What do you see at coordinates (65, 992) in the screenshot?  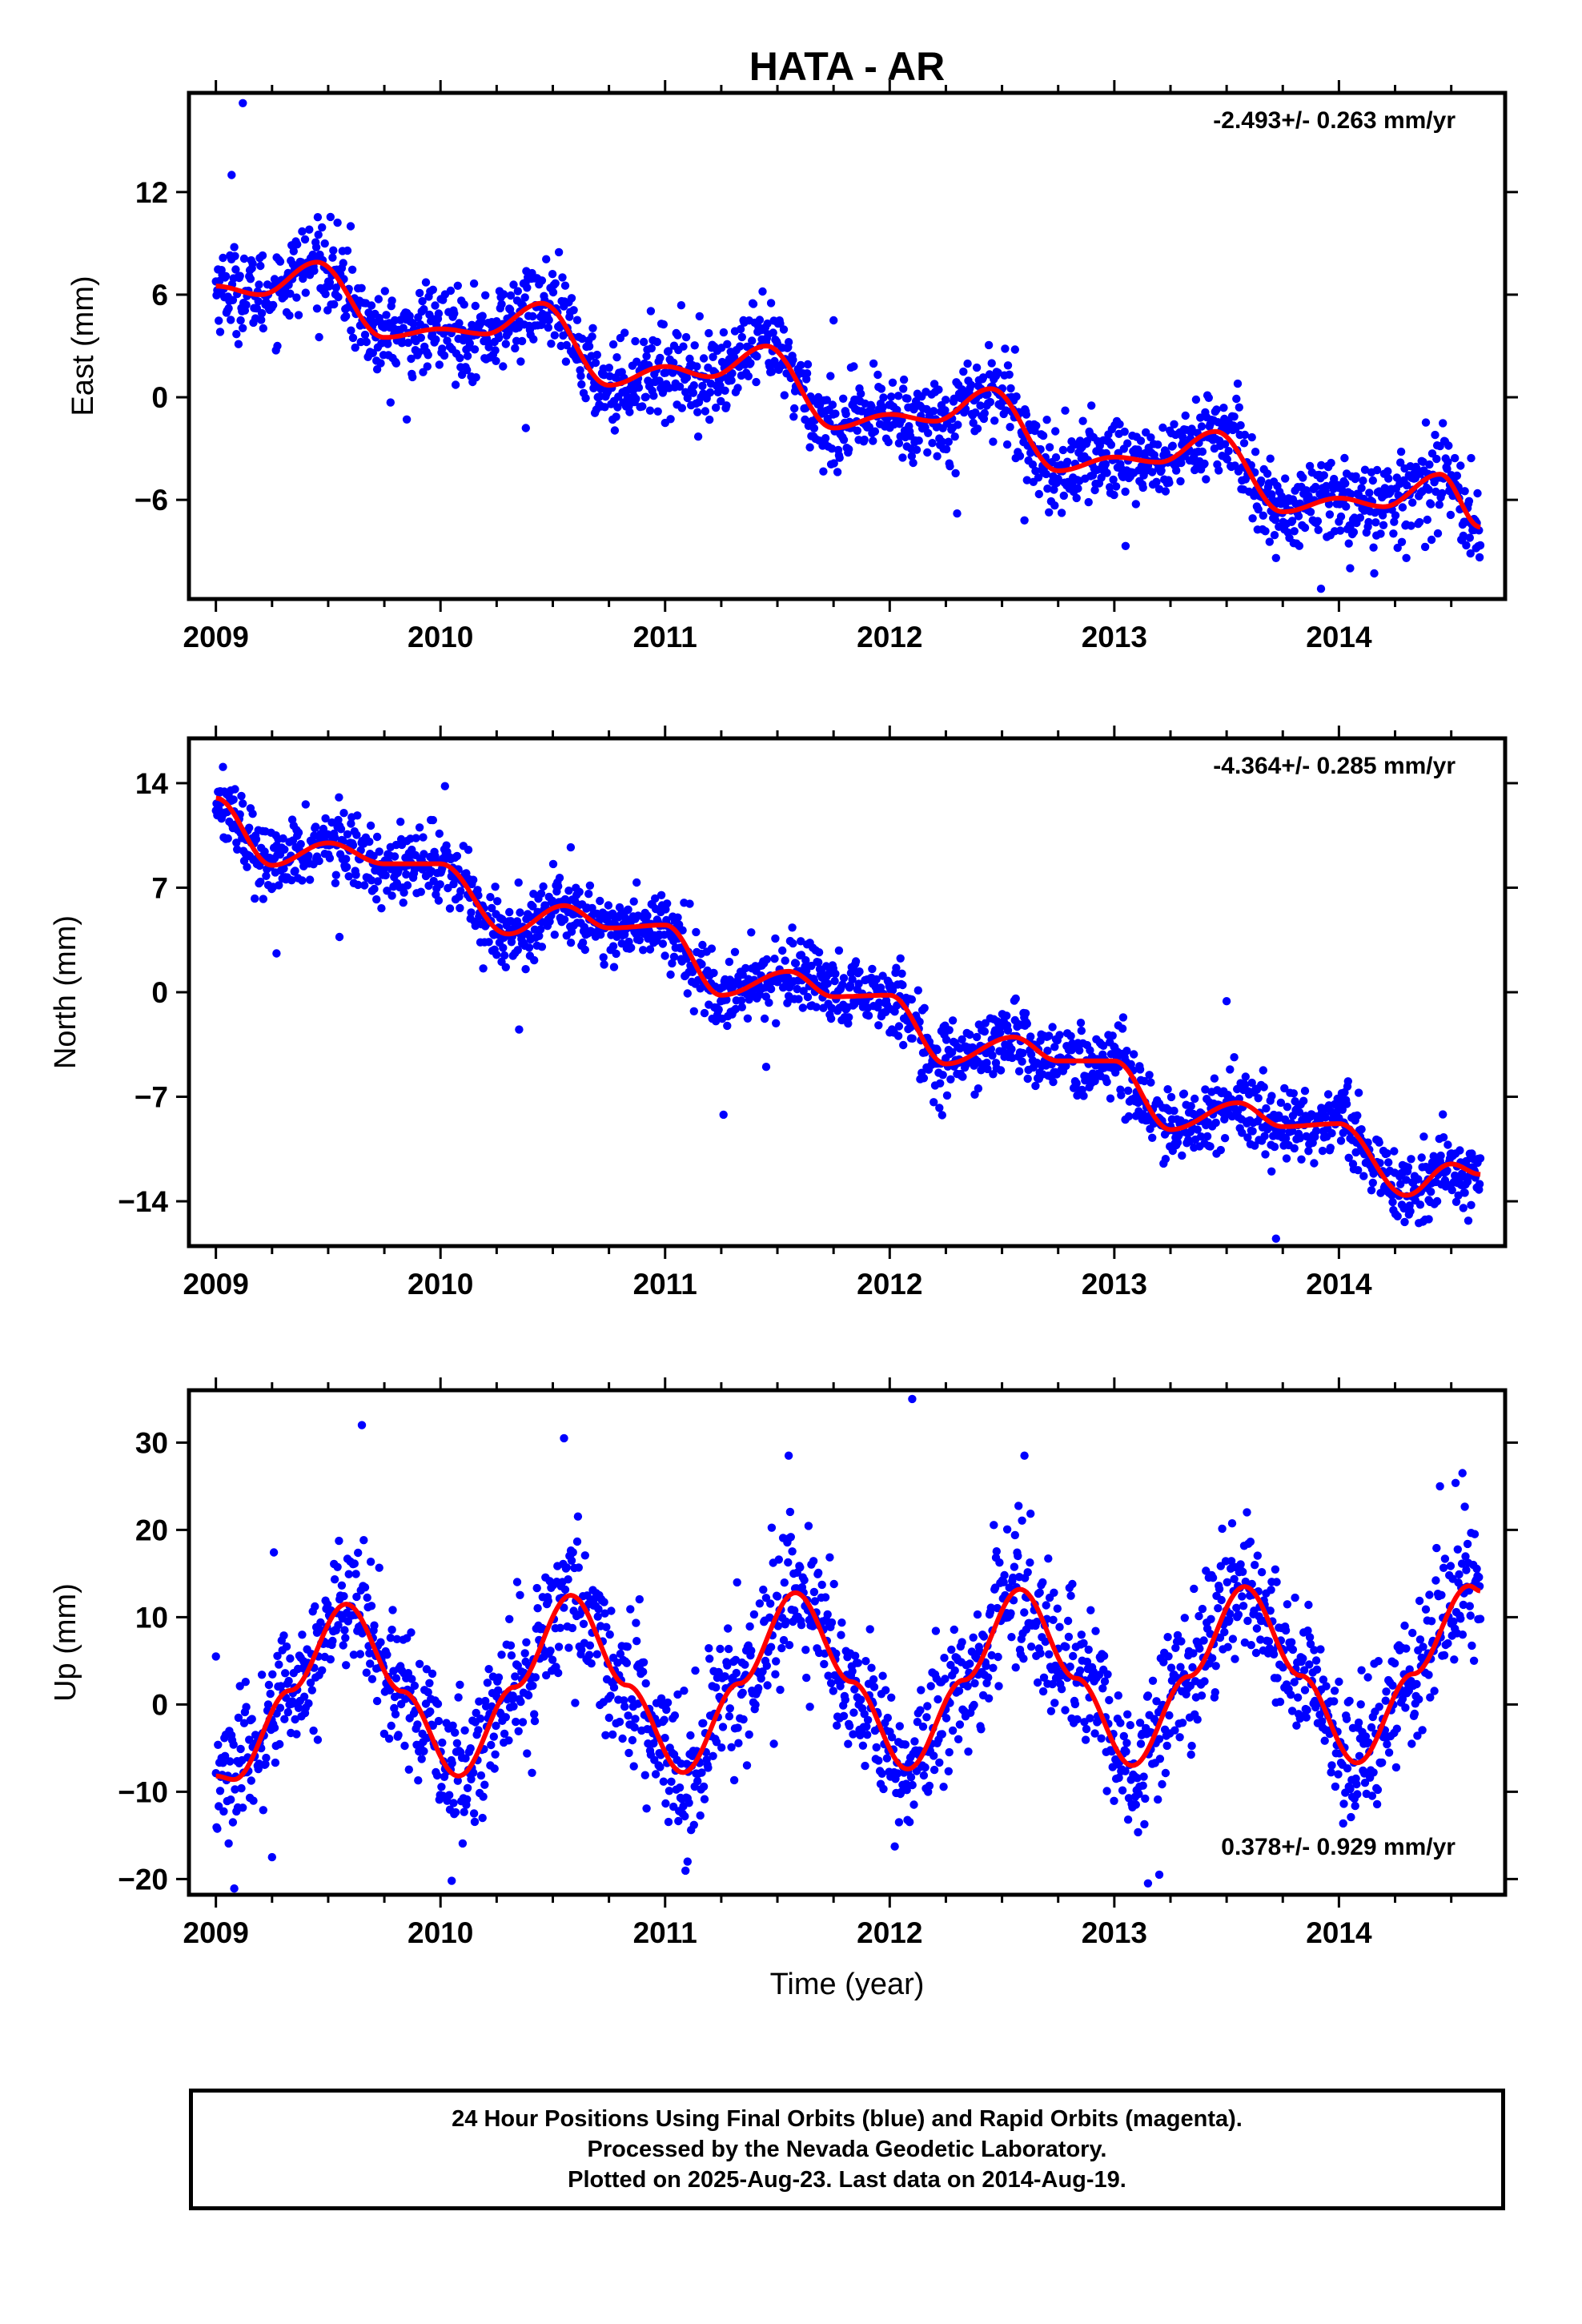 I see `y-axis-label: North (mm)` at bounding box center [65, 992].